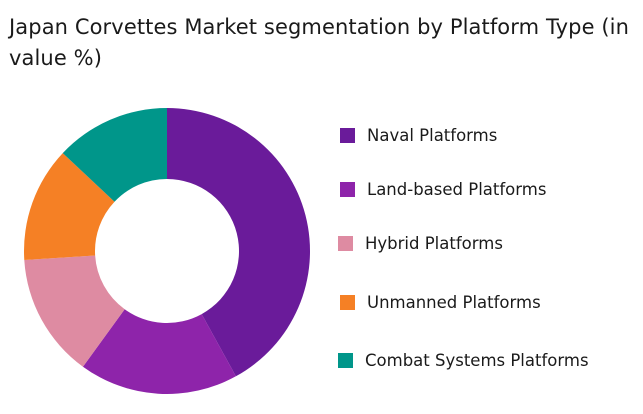 Image resolution: width=643 pixels, height=414 pixels. What do you see at coordinates (457, 189) in the screenshot?
I see `legend-label: Land-based Platforms` at bounding box center [457, 189].